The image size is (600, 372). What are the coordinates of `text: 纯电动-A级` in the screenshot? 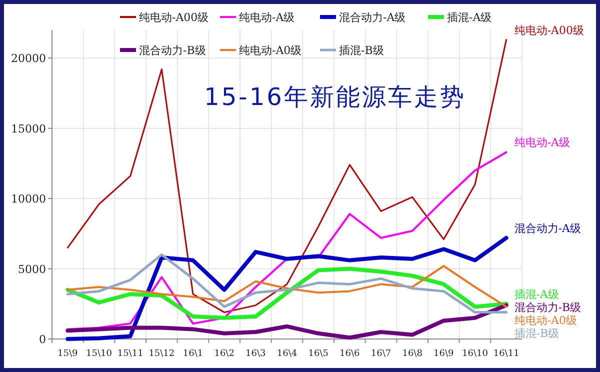 It's located at (542, 143).